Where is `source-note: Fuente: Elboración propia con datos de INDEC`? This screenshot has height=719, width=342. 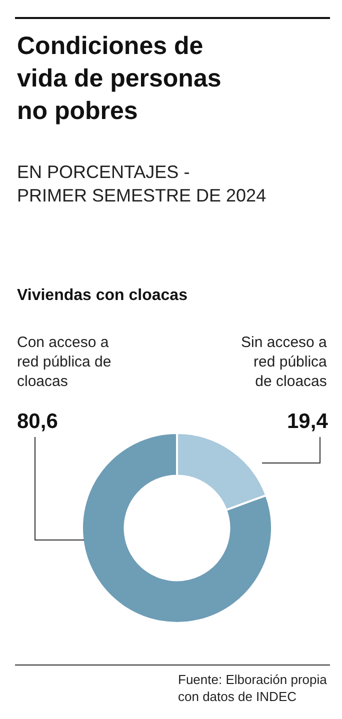
source-note: Fuente: Elboración propia con datos de INDEC is located at coordinates (253, 688).